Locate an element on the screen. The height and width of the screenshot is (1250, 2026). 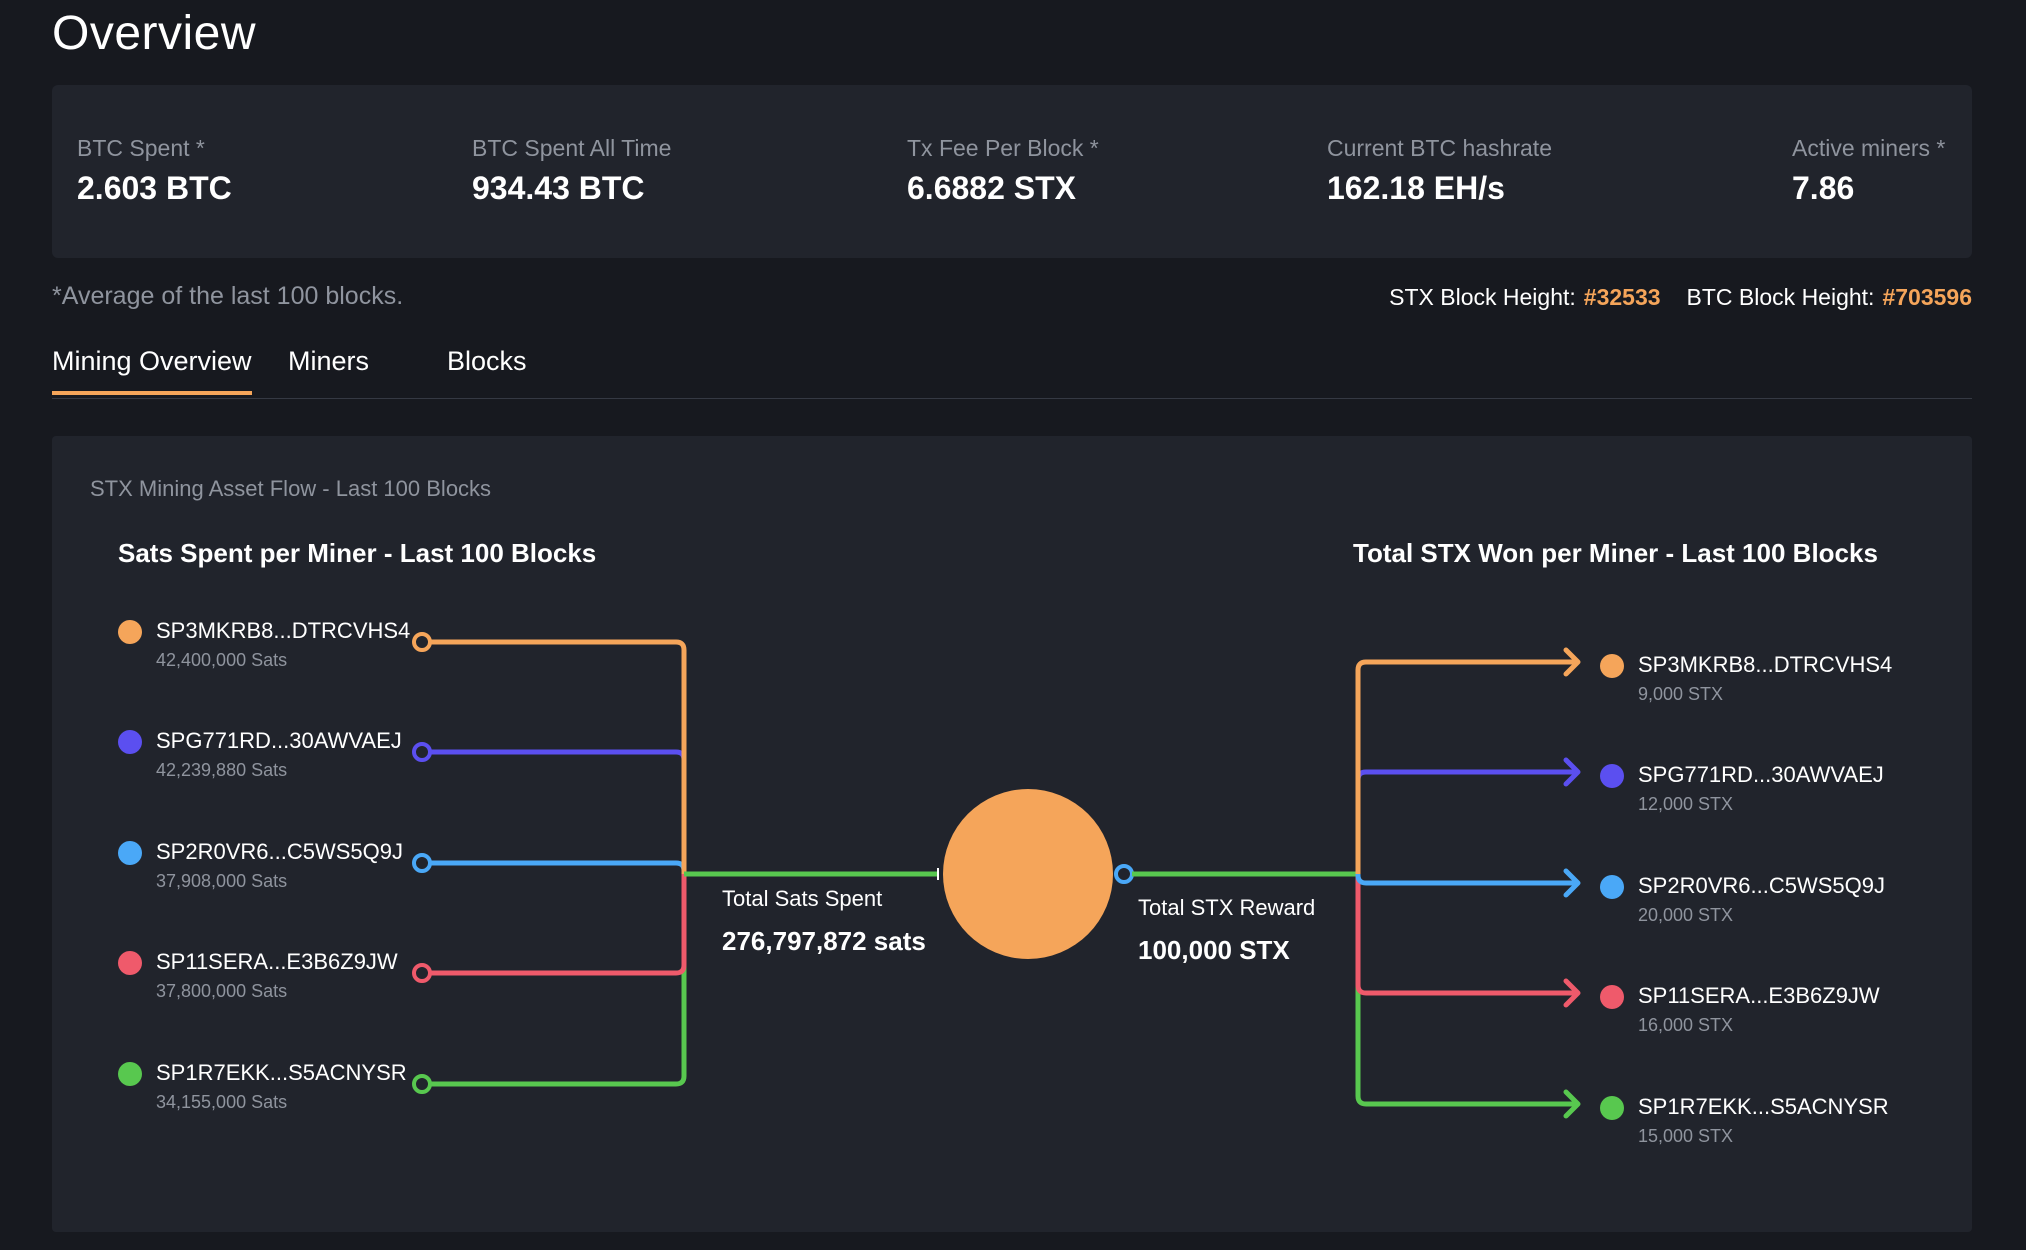
total-reward-value: 100,000 STX is located at coordinates (1214, 950).